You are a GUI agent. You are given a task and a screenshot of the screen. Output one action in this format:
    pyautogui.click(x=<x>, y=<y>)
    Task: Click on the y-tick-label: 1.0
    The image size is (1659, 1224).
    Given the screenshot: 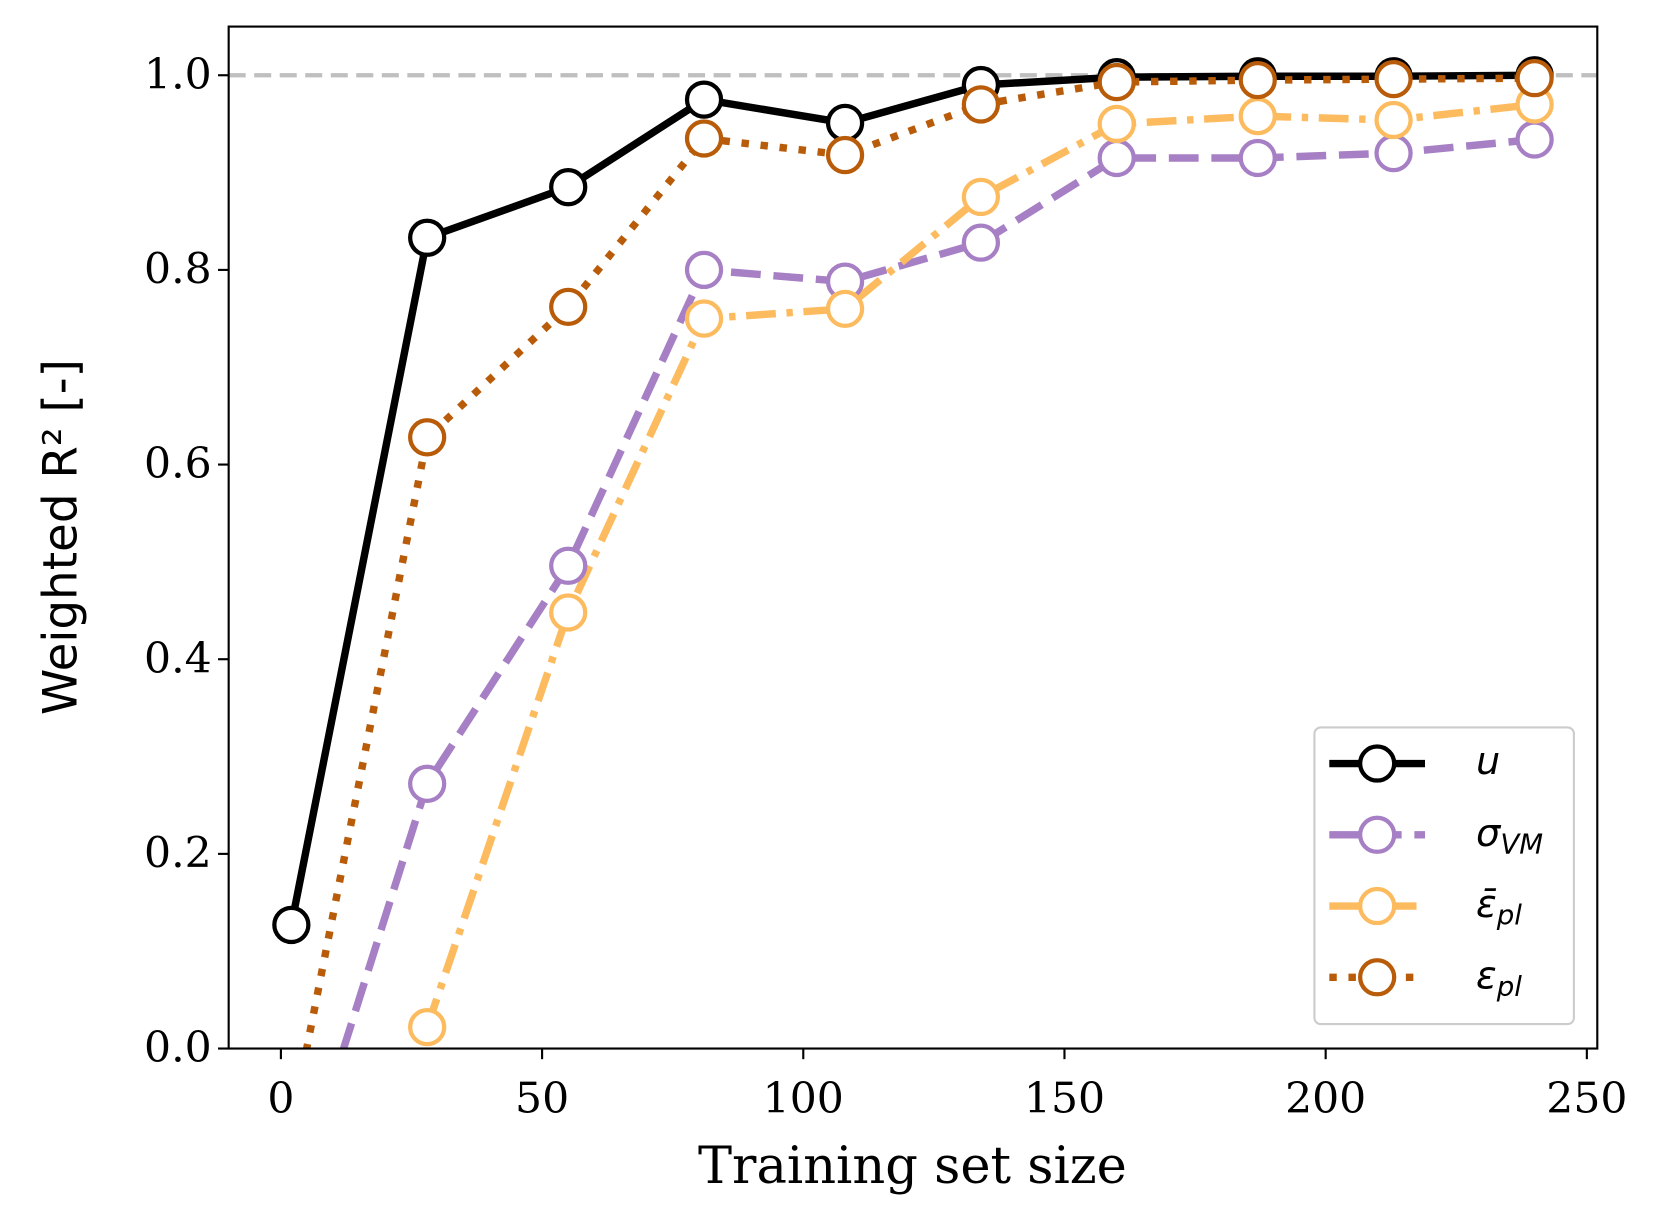 What is the action you would take?
    pyautogui.click(x=178, y=74)
    